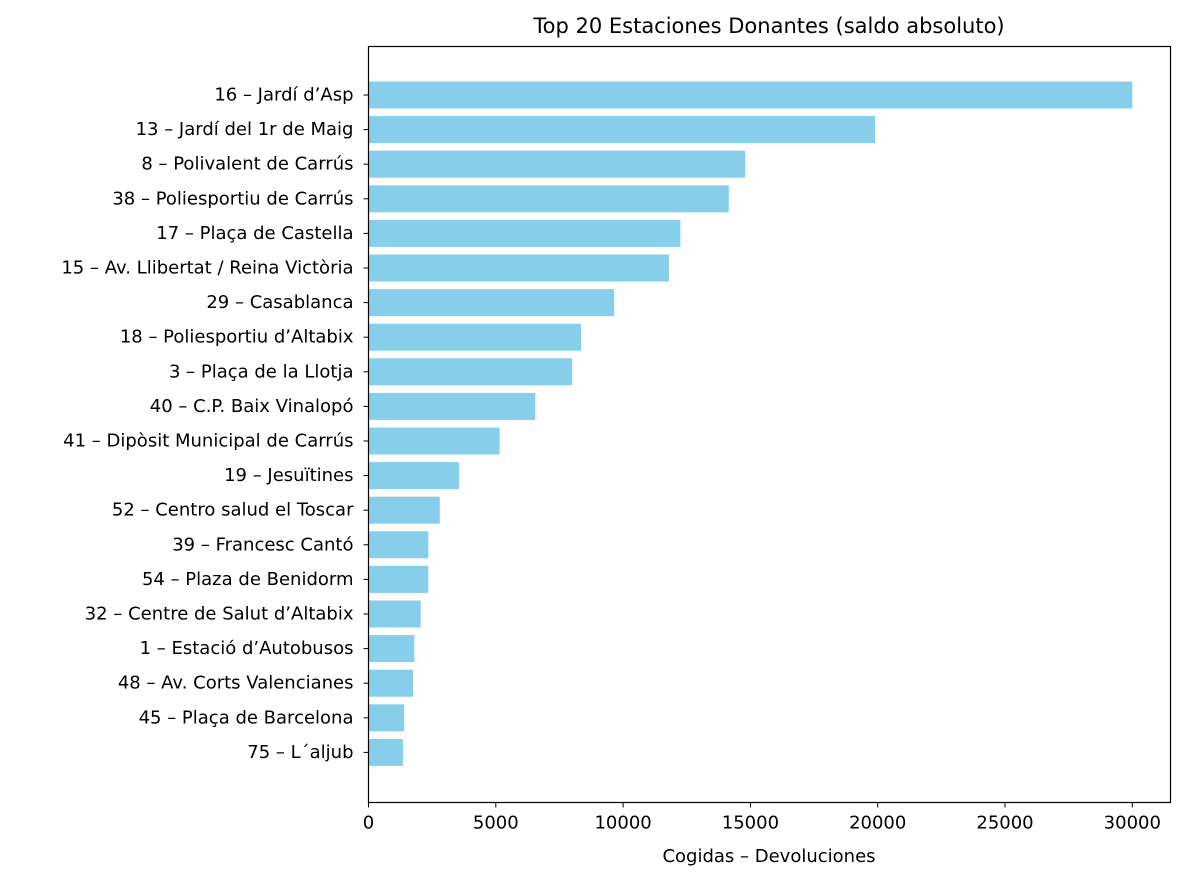 The image size is (1185, 881). What do you see at coordinates (750, 823) in the screenshot?
I see `x-tick-label: 15000` at bounding box center [750, 823].